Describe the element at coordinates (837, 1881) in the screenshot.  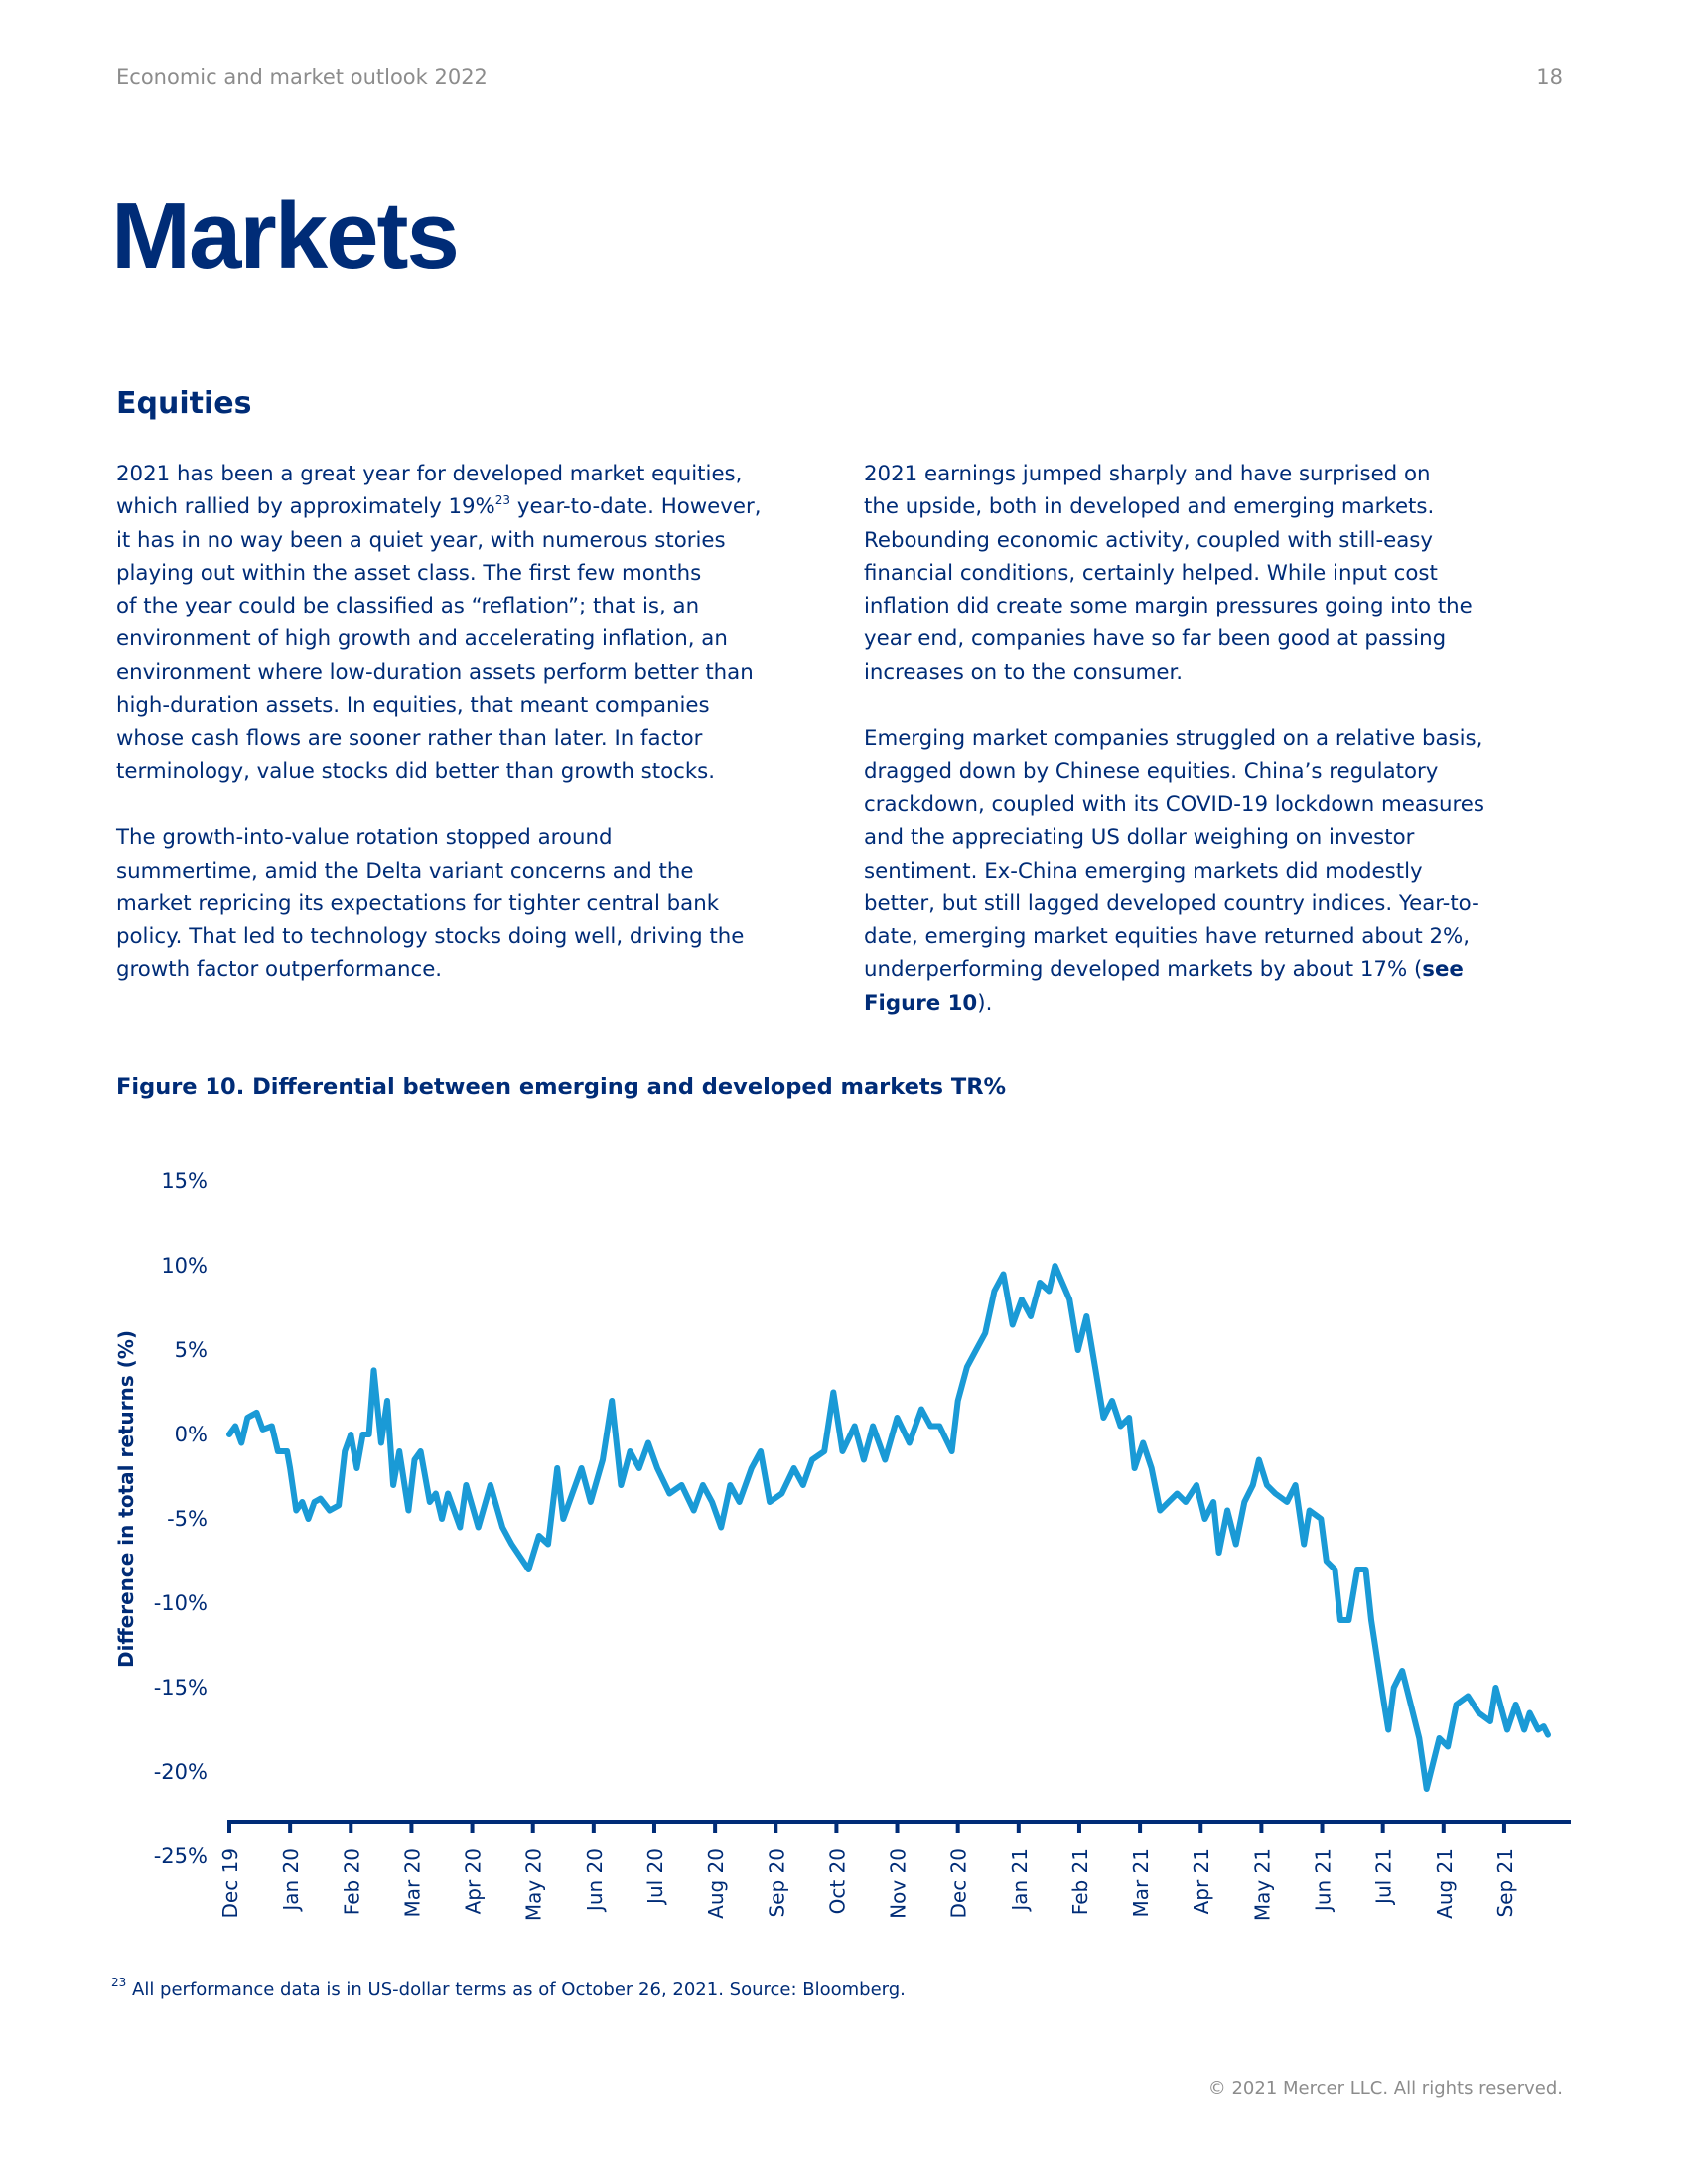
I see `x-tick-label: Oct 20` at that location.